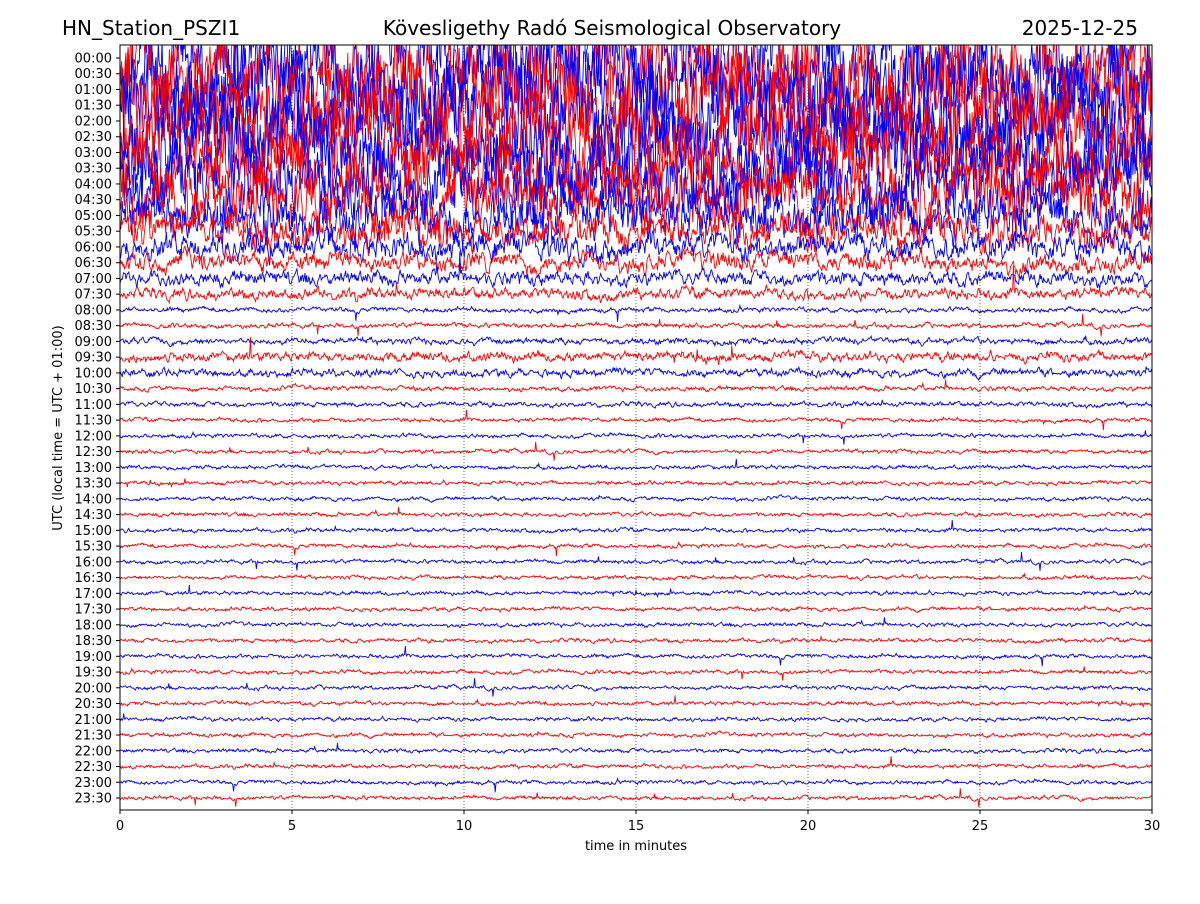 The image size is (1200, 904). I want to click on x-tick-label: 15, so click(636, 826).